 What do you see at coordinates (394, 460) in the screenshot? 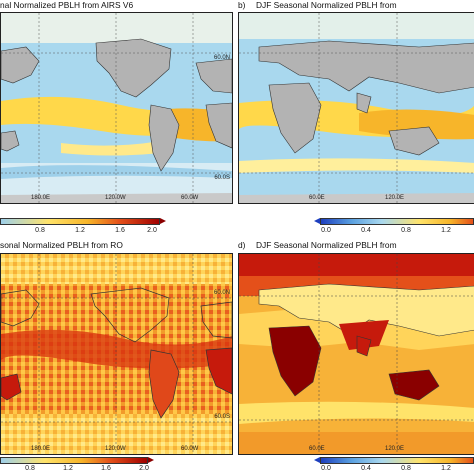
I see `panel-d-colorbar` at bounding box center [394, 460].